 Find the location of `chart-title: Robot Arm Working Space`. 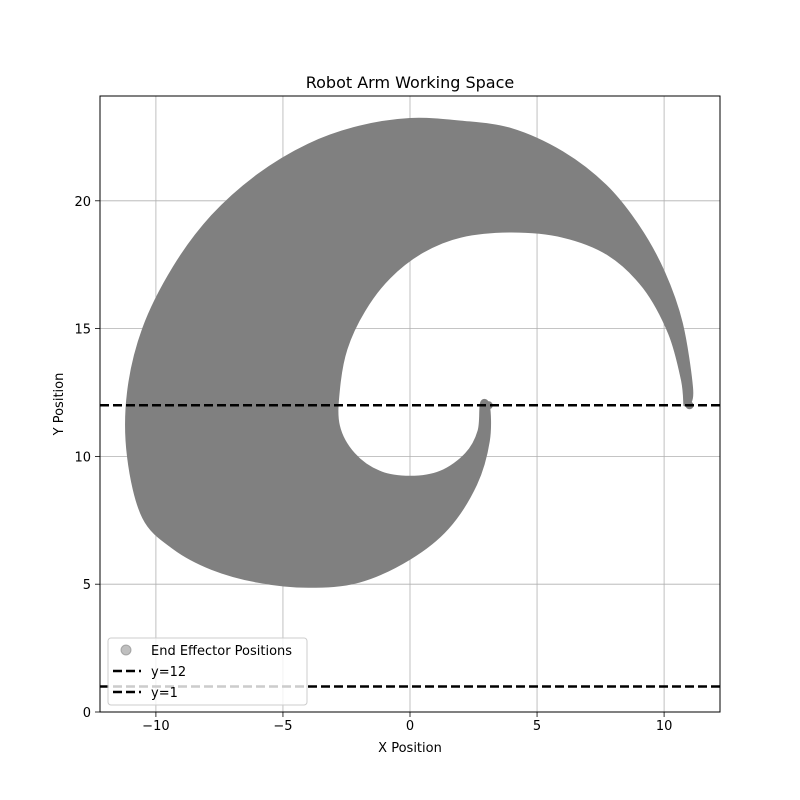

chart-title: Robot Arm Working Space is located at coordinates (410, 82).